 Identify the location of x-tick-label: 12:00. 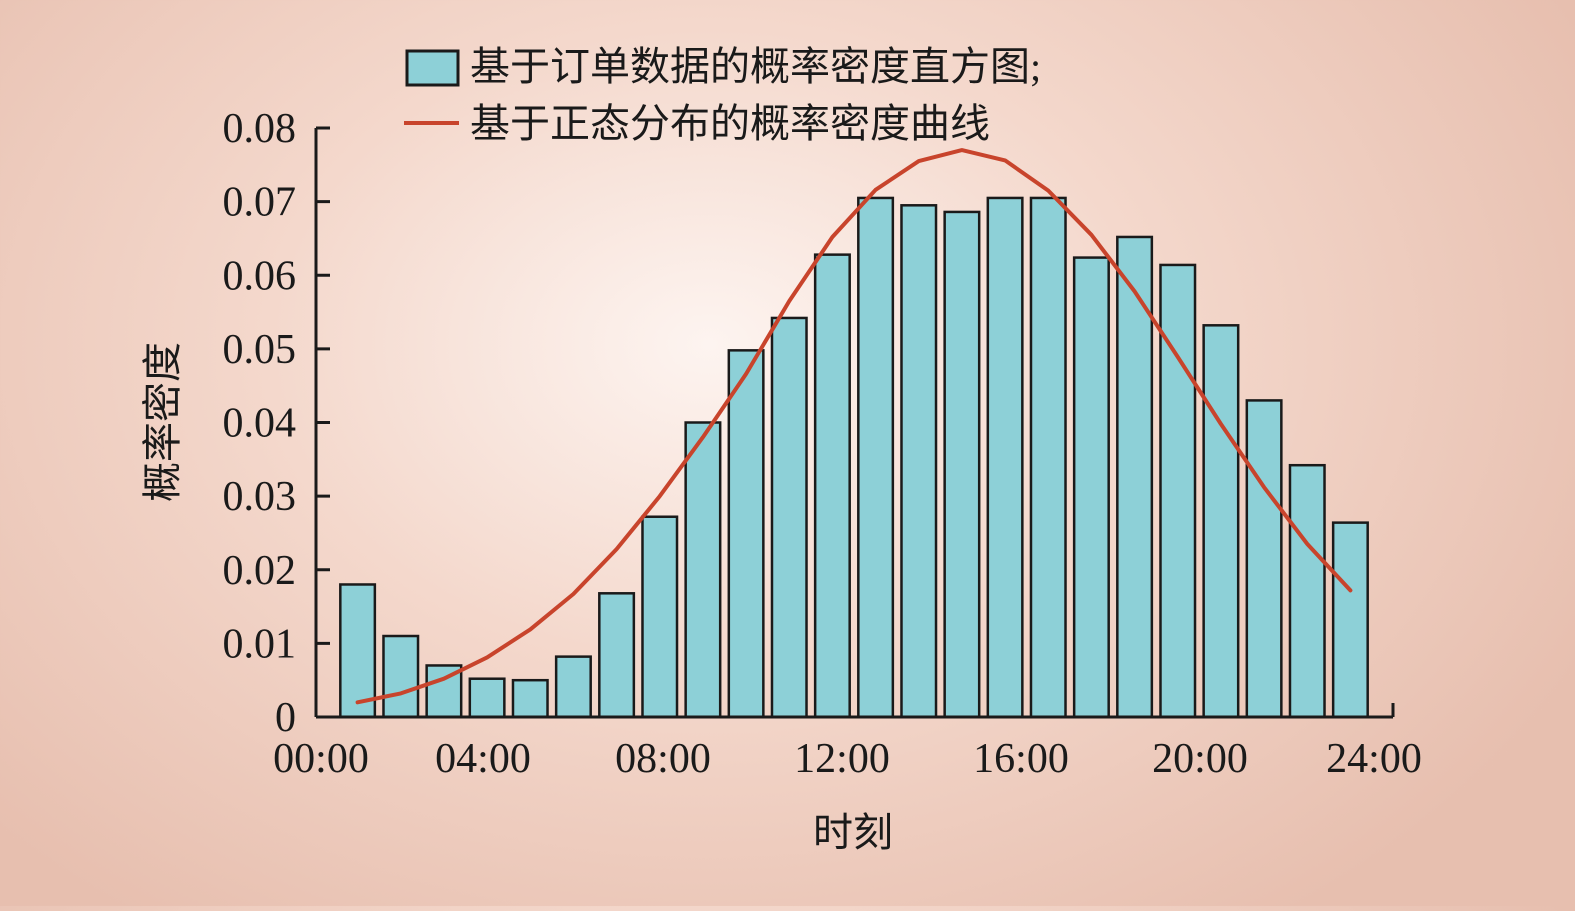
(842, 759).